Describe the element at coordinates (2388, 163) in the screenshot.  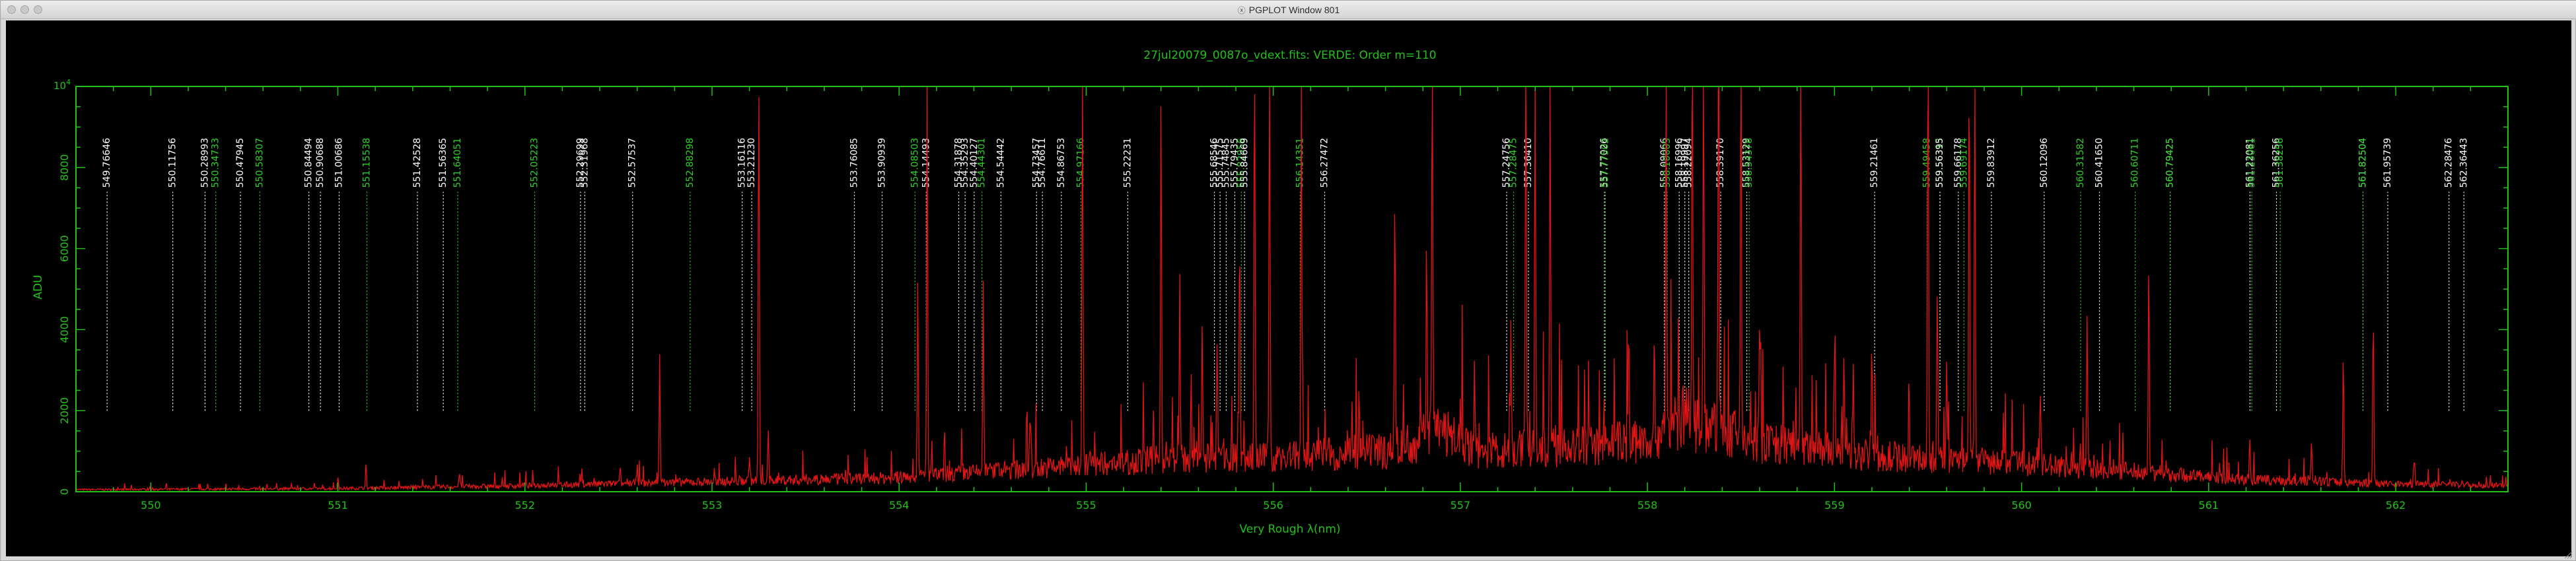
I see `line-marker-label: 561.95739` at that location.